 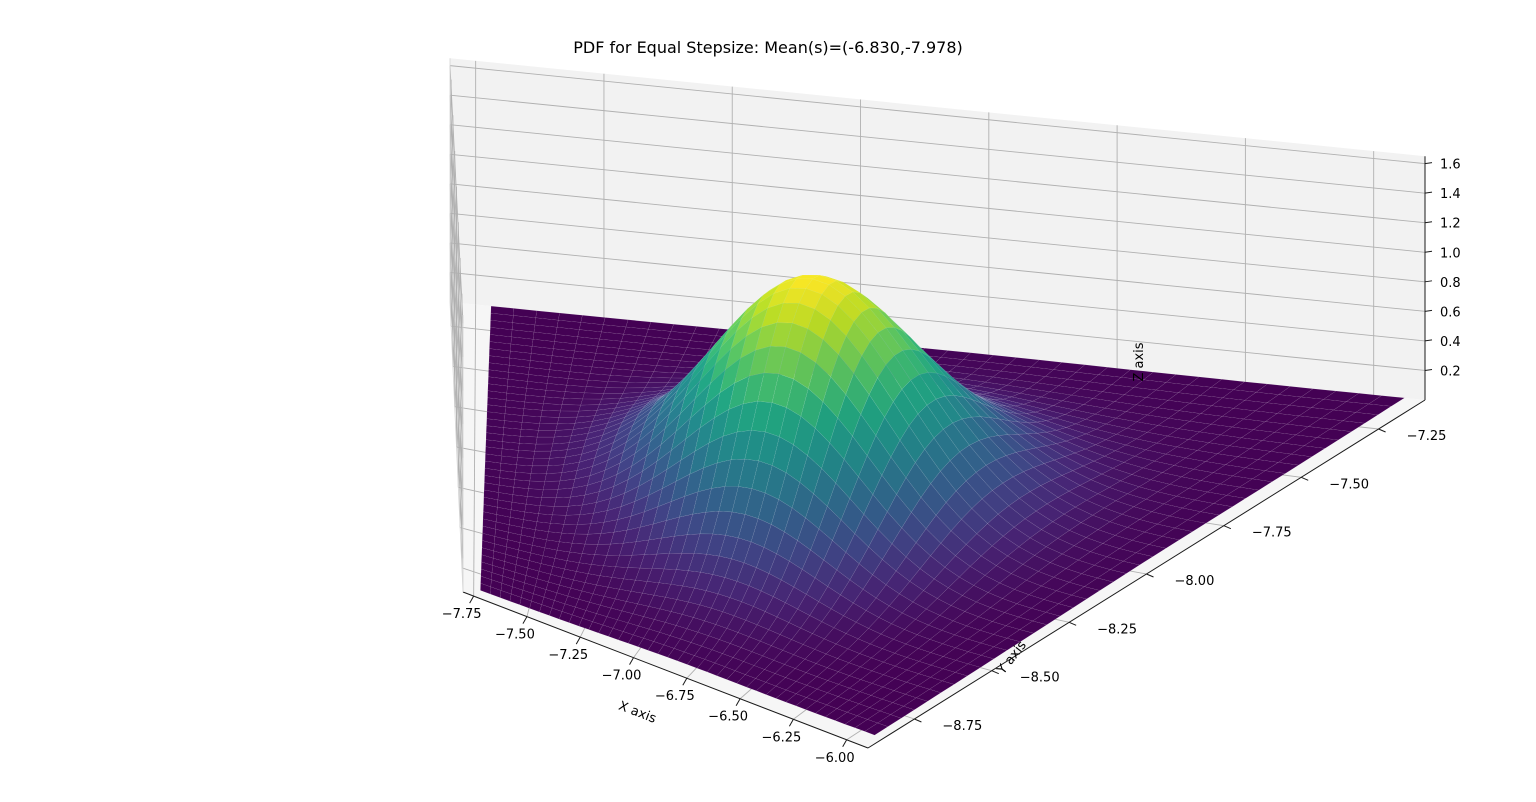 I want to click on pane-edge-left, so click(x=456, y=447).